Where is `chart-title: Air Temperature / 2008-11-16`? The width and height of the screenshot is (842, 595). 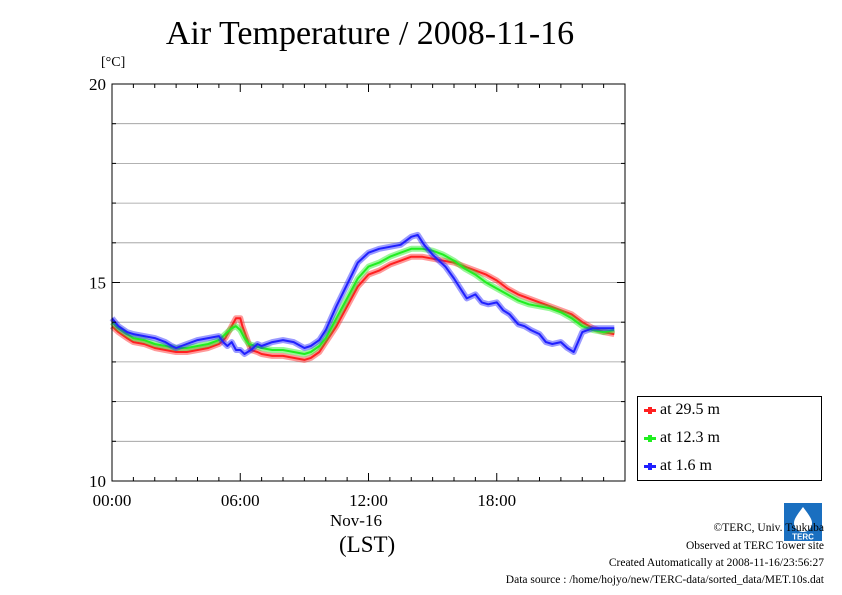 chart-title: Air Temperature / 2008-11-16 is located at coordinates (370, 33).